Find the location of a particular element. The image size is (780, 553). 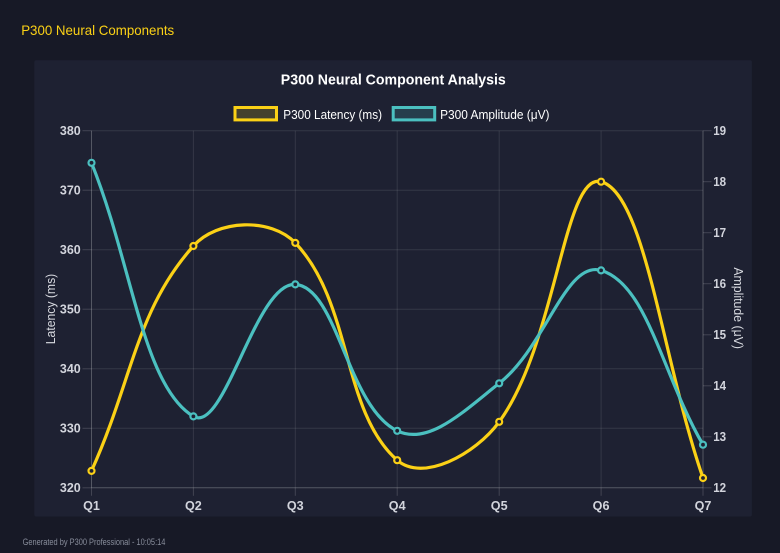

svg-text: Q1 is located at coordinates (91, 506).